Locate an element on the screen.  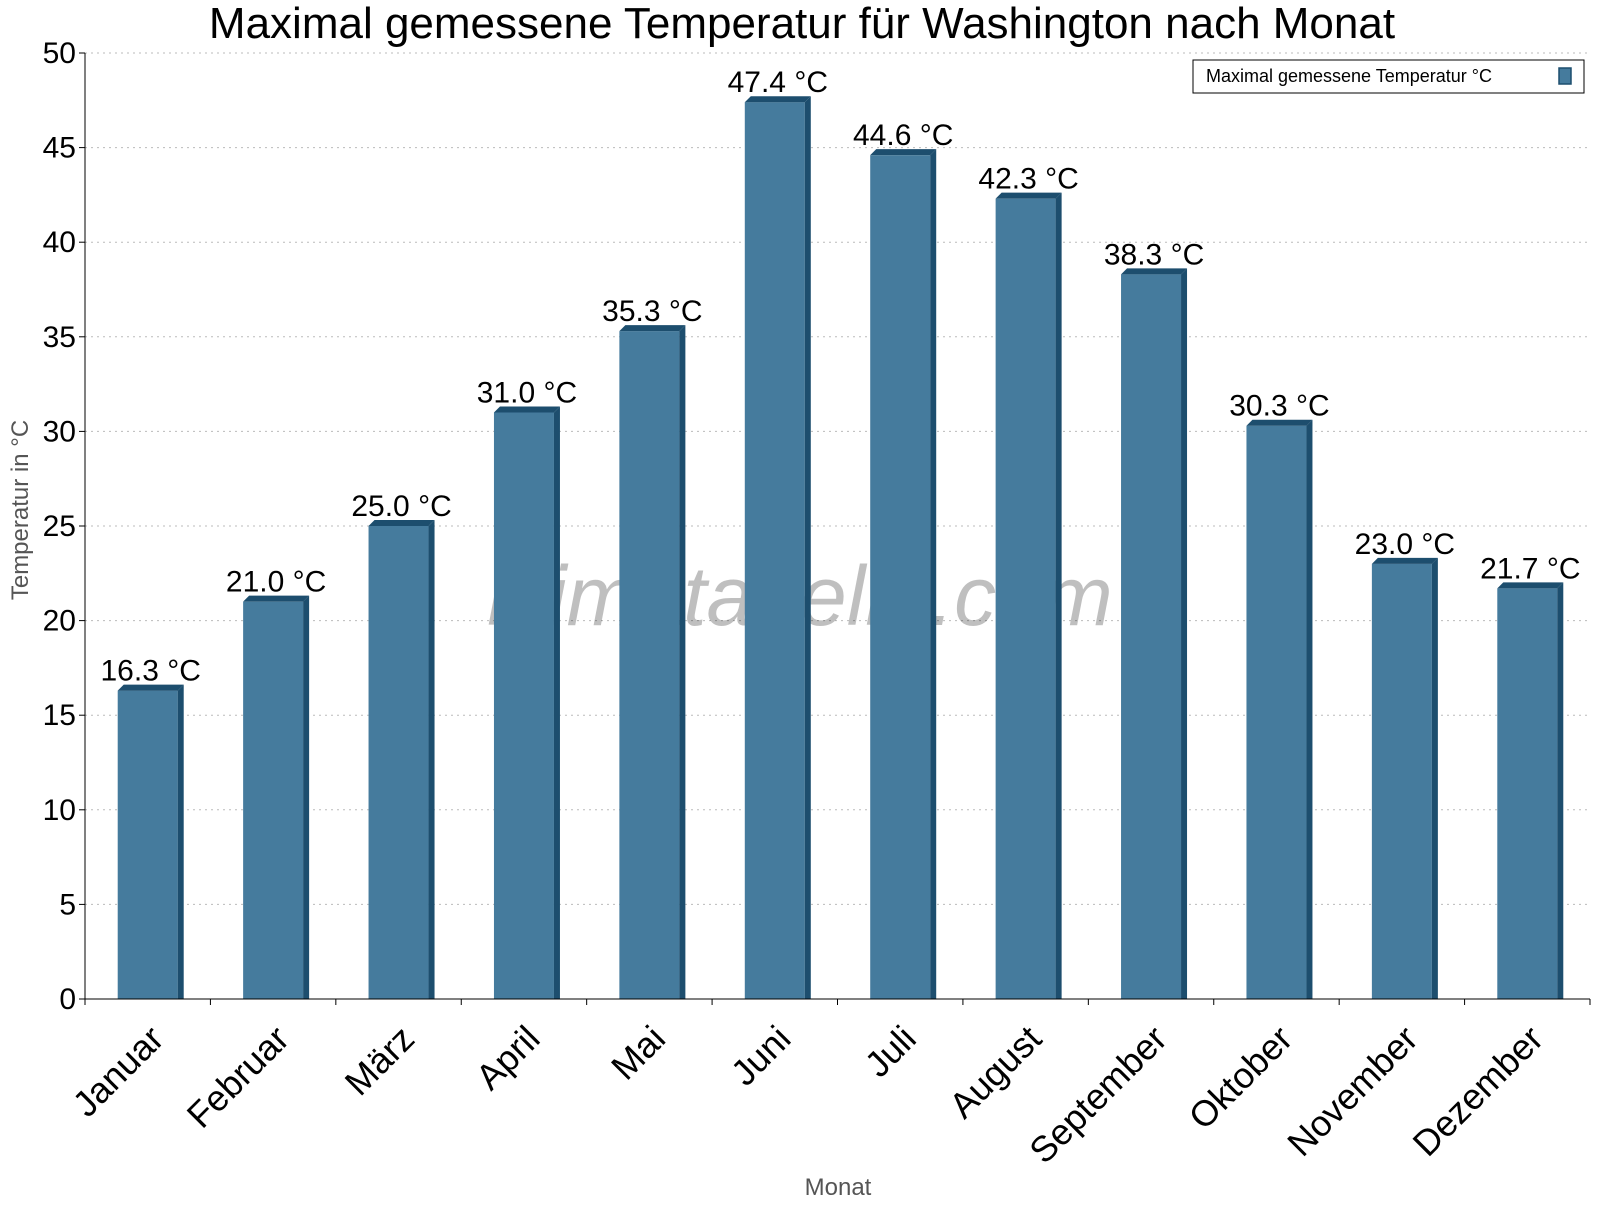
y-tick-label: 30 is located at coordinates (59, 431).